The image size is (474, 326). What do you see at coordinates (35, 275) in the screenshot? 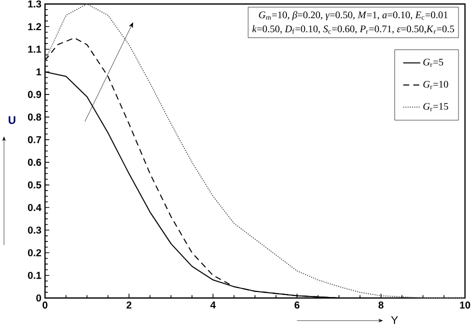
I see `y-tick-label: 0.1` at bounding box center [35, 275].